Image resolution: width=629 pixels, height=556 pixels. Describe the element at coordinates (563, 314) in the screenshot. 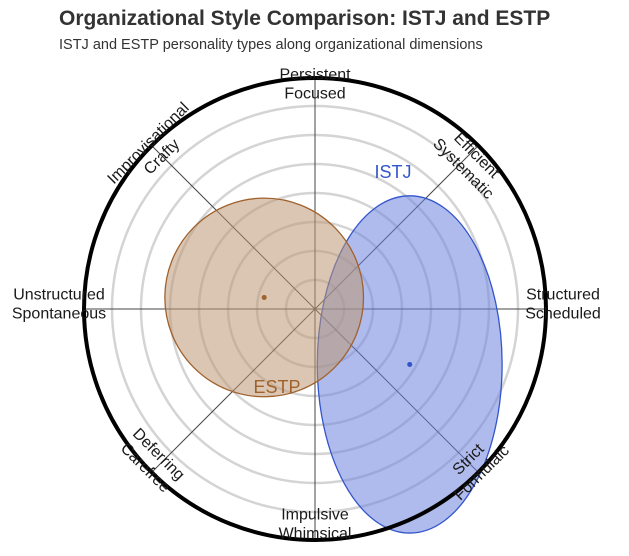

I see `axis-label-line: Scheduled` at that location.